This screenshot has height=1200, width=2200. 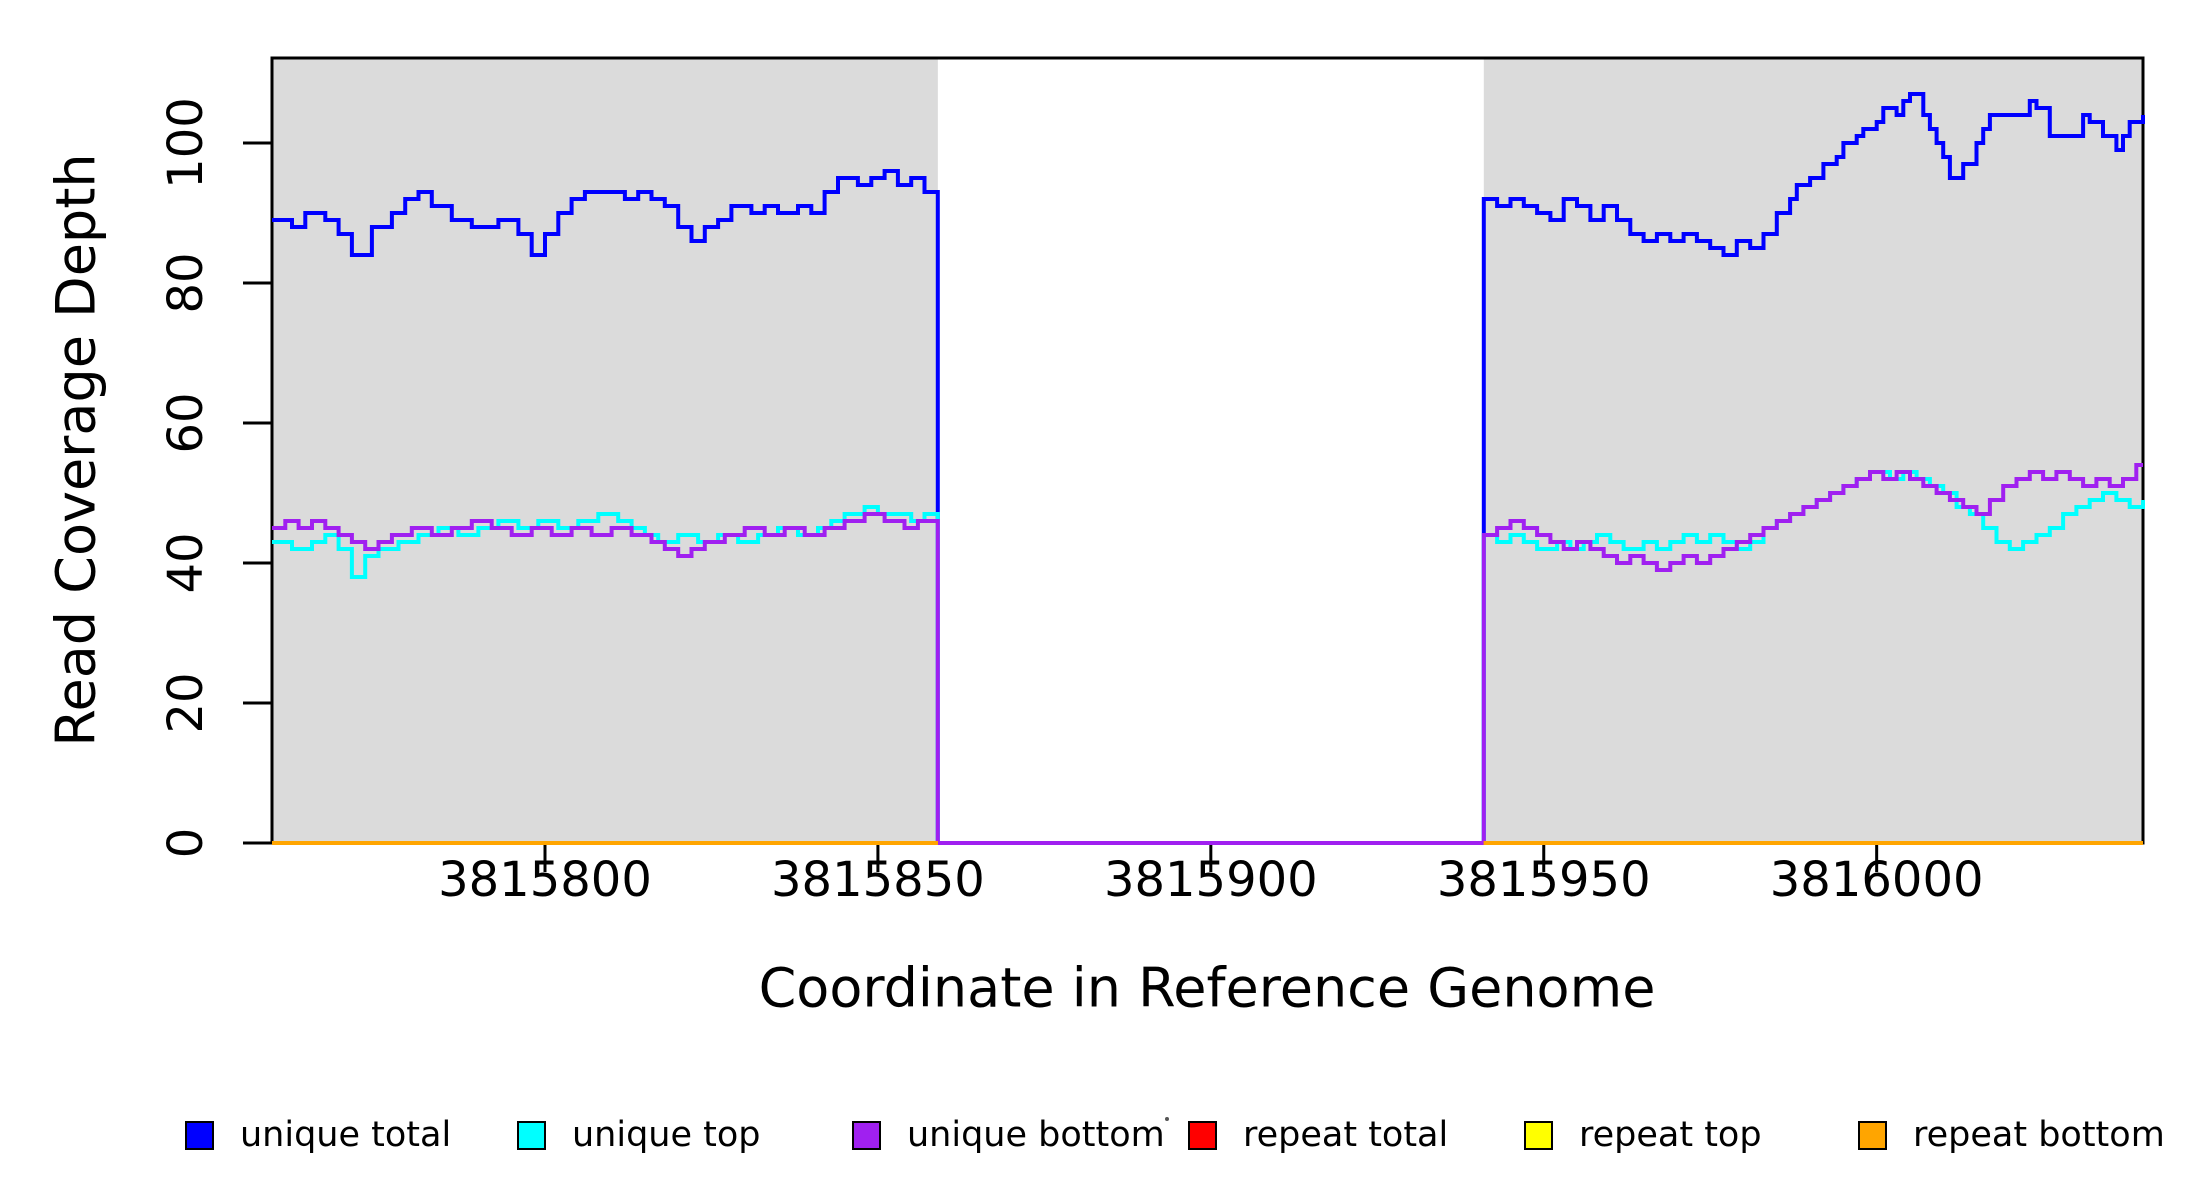 What do you see at coordinates (346, 1135) in the screenshot?
I see `legend-label: unique total` at bounding box center [346, 1135].